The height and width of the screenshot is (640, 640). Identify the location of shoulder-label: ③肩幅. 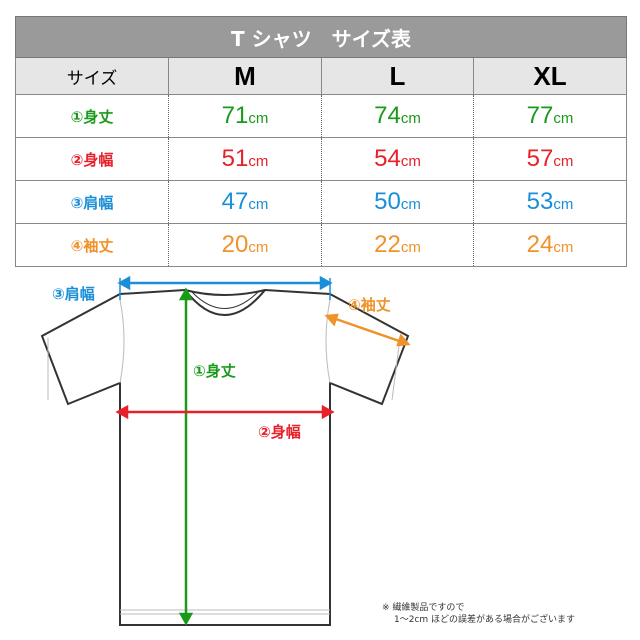
(73, 294).